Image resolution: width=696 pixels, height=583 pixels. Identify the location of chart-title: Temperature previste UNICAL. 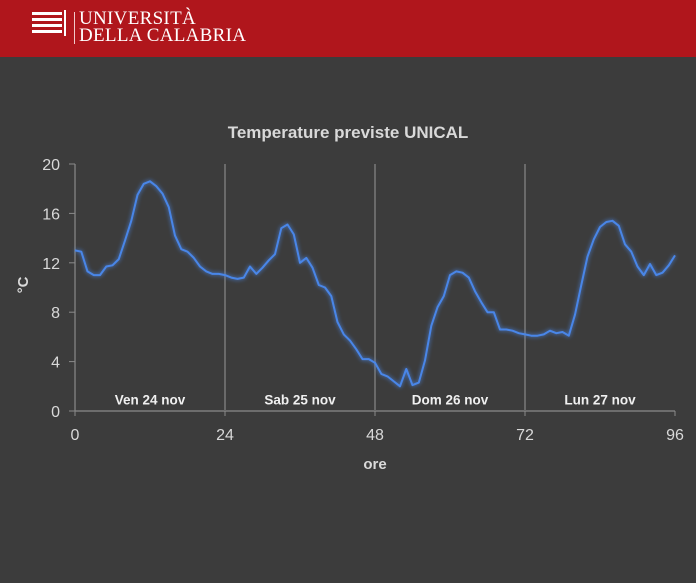
(348, 132).